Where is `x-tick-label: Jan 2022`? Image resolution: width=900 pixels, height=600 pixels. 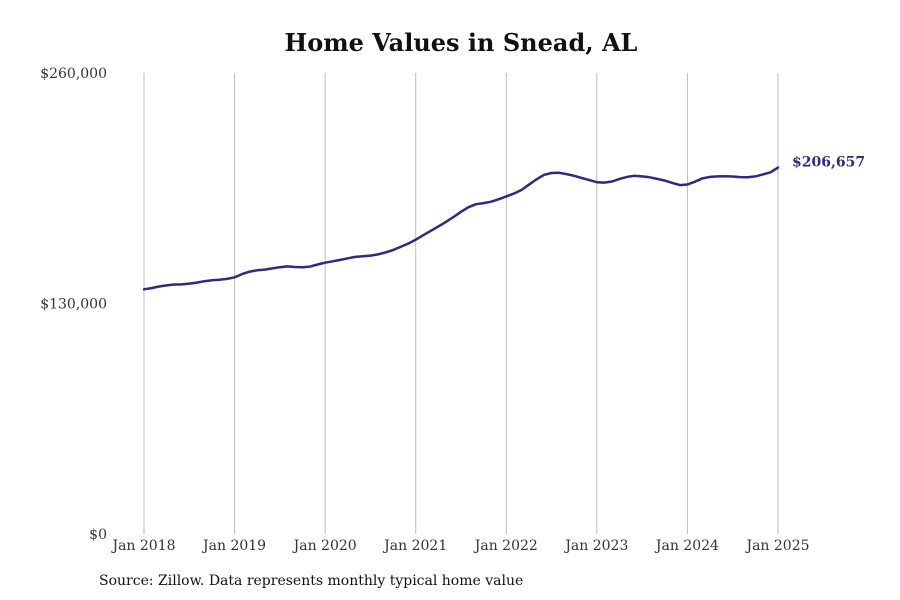 x-tick-label: Jan 2022 is located at coordinates (505, 546).